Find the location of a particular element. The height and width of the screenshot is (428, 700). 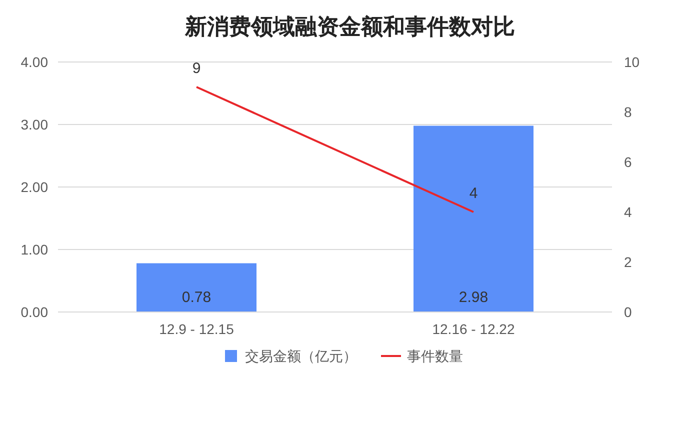

y2-tick-label: 2 is located at coordinates (628, 262).